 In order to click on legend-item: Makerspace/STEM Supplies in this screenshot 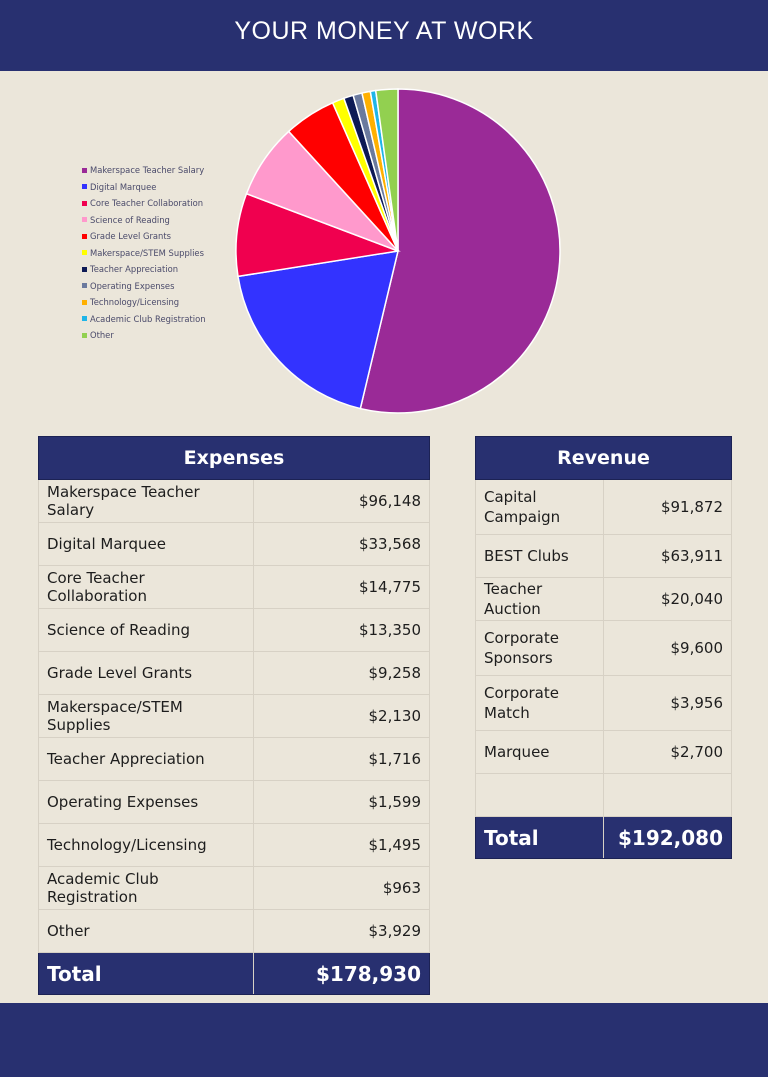, I will do `click(157, 253)`.